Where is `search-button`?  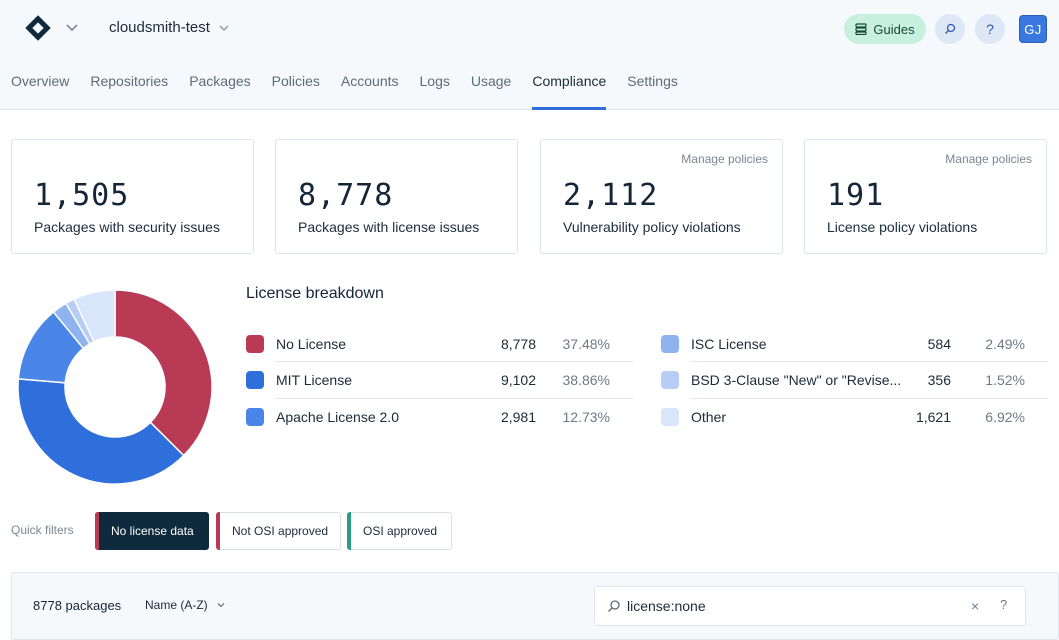 search-button is located at coordinates (950, 29).